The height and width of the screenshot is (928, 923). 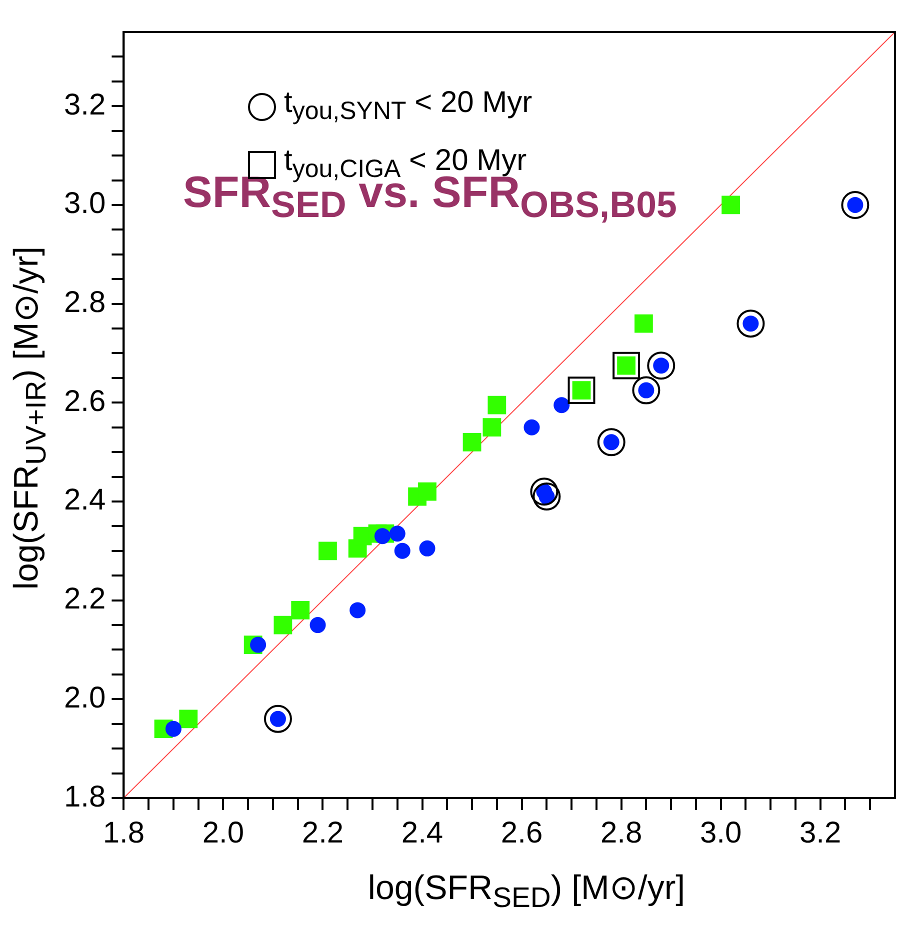 I want to click on y-tick-label: 2.6, so click(x=85, y=401).